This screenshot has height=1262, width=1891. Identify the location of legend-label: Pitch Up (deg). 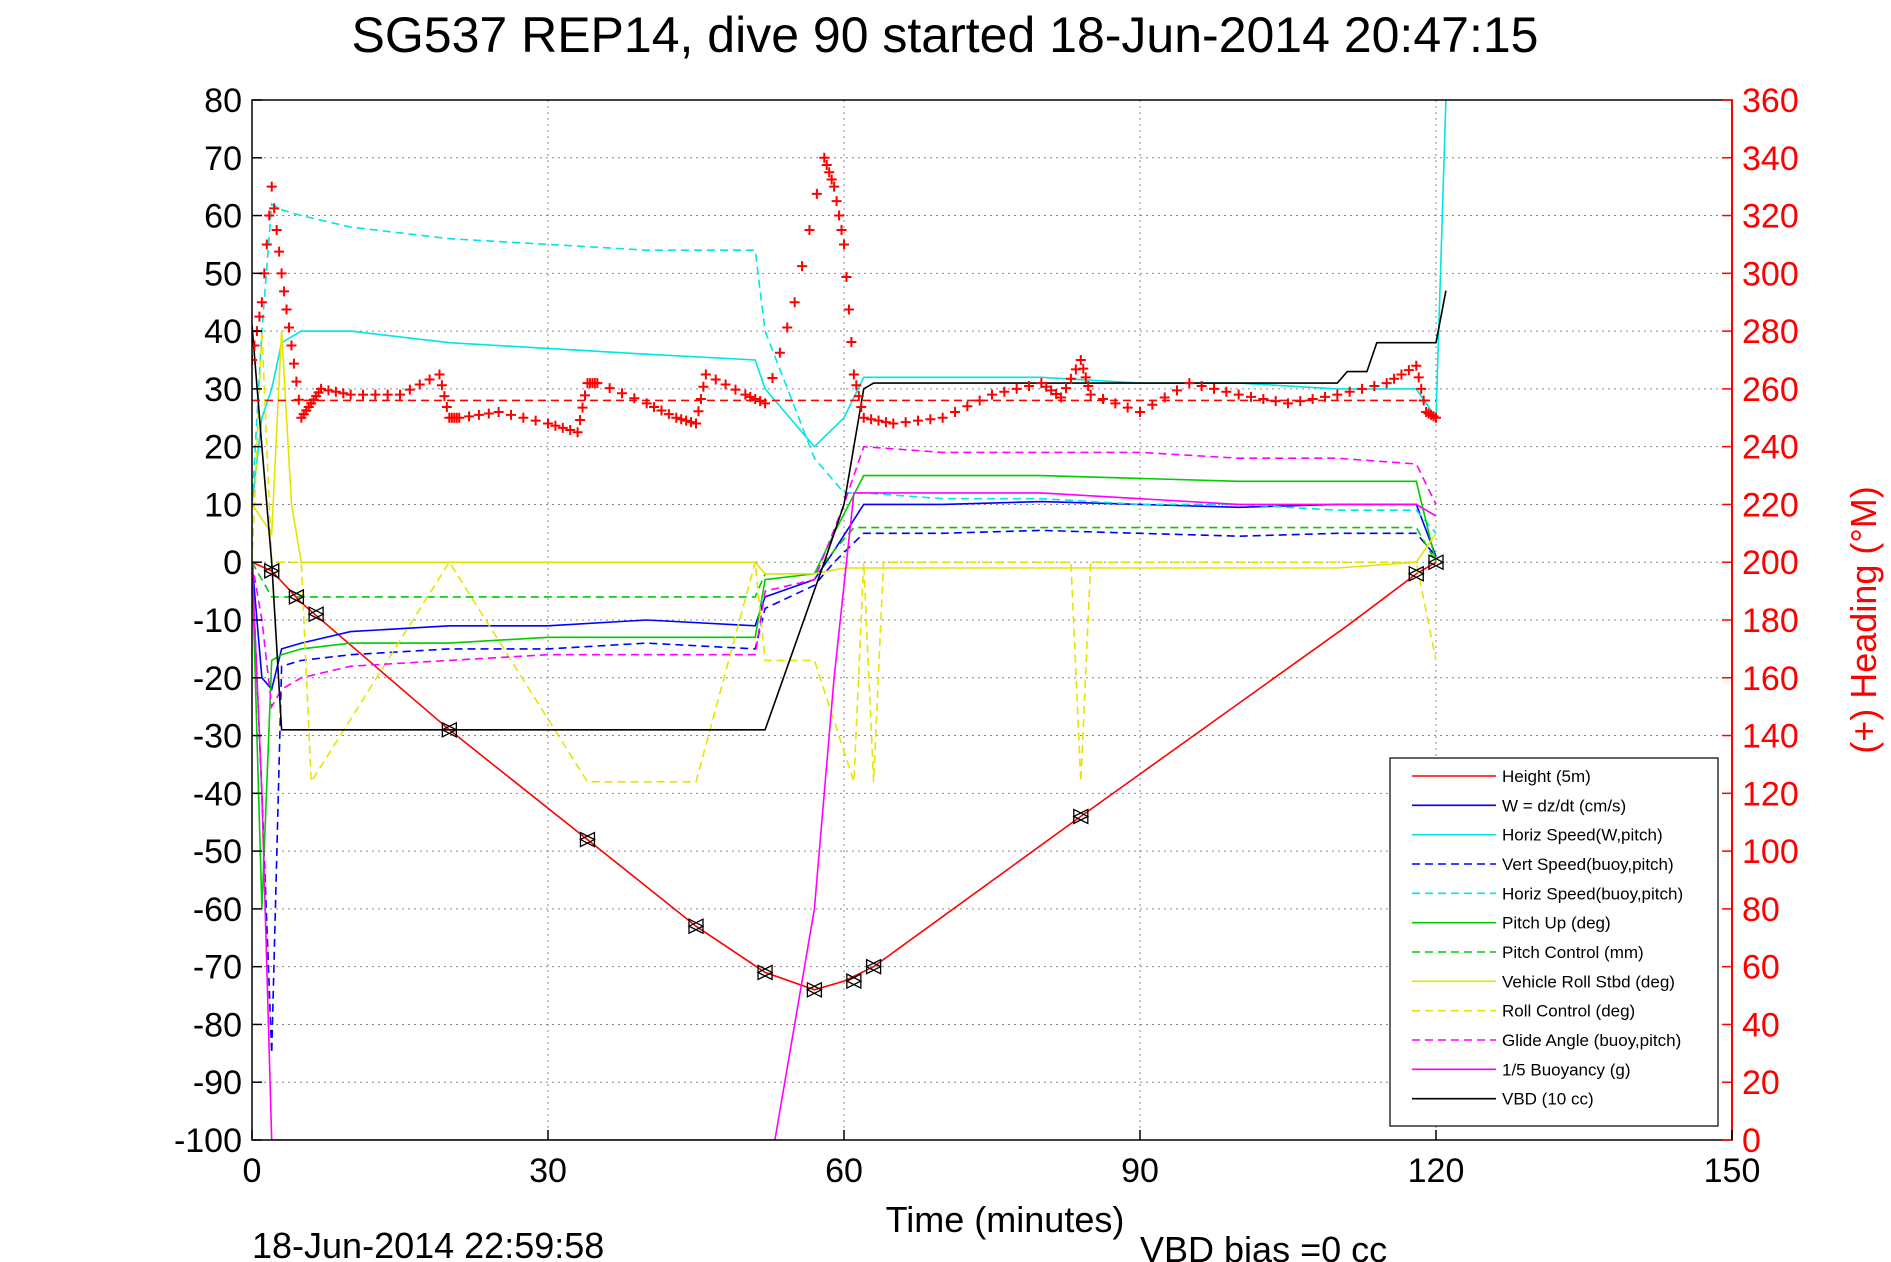
(1556, 923).